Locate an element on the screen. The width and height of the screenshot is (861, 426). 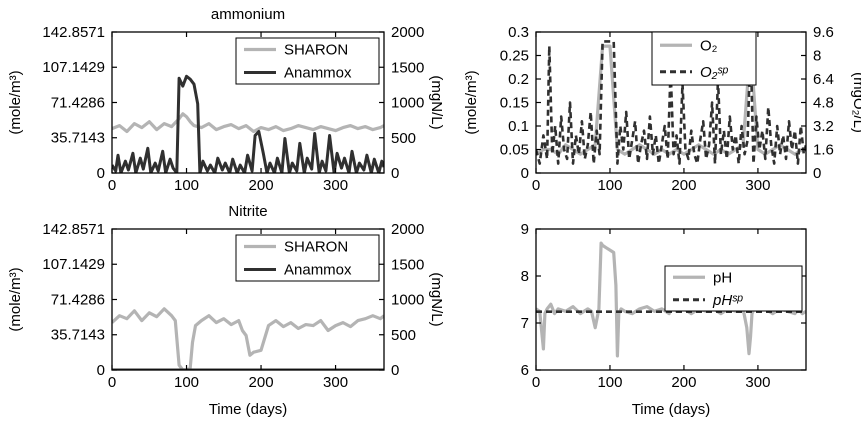
nitrite-title: Nitrite is located at coordinates (247, 211).